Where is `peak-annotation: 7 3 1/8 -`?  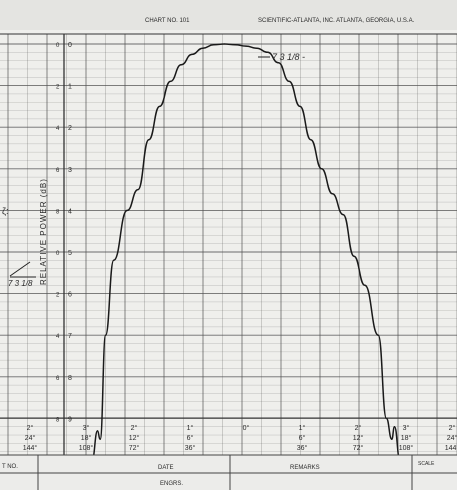
peak-annotation: 7 3 1/8 - is located at coordinates (288, 57).